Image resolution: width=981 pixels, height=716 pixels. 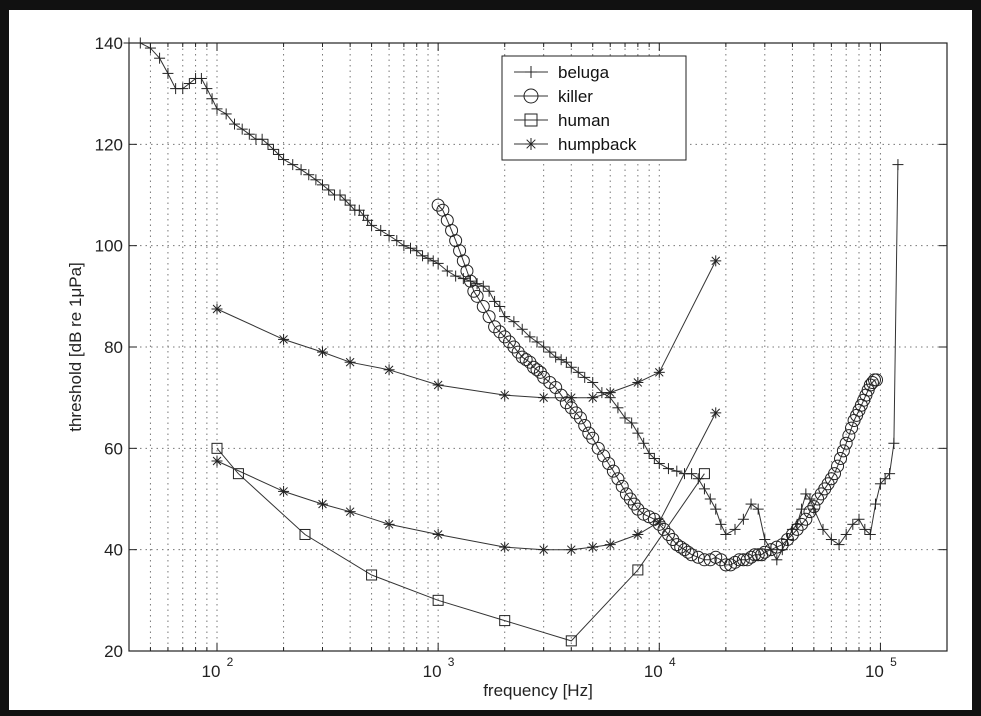 What do you see at coordinates (584, 72) in the screenshot?
I see `legend-label: beluga` at bounding box center [584, 72].